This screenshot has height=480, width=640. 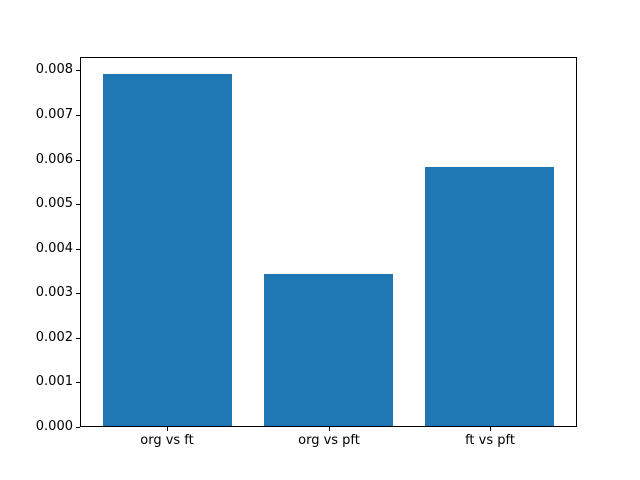 What do you see at coordinates (54, 203) in the screenshot?
I see `y-tick-label: 0.005` at bounding box center [54, 203].